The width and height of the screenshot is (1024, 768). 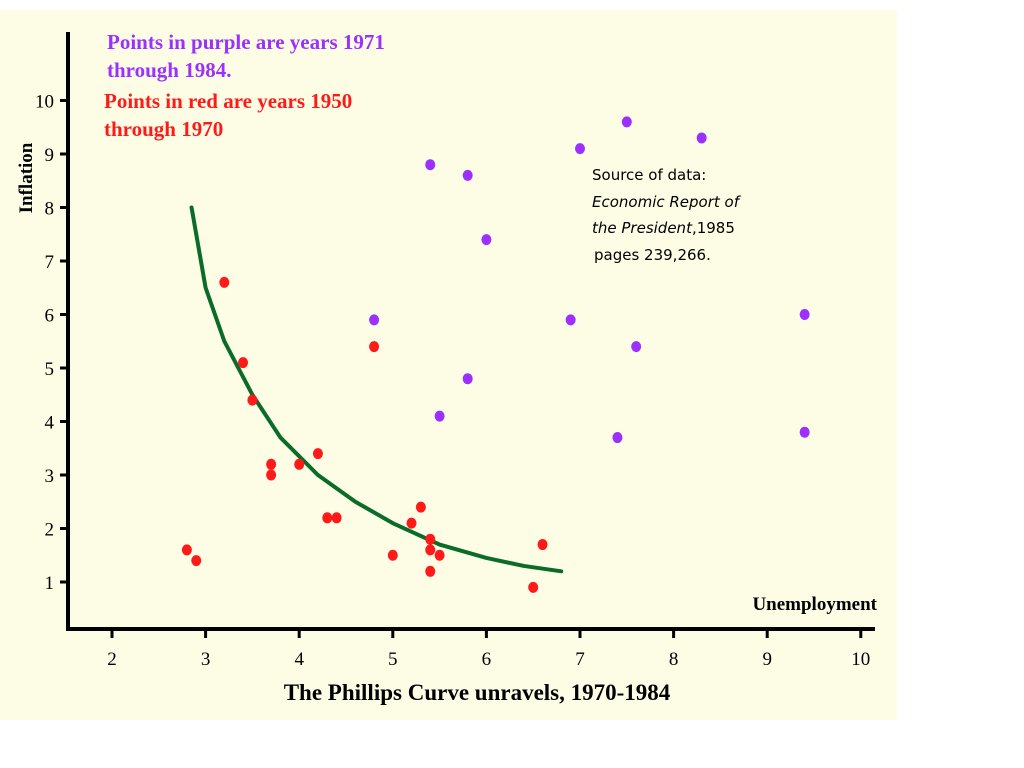 What do you see at coordinates (206, 659) in the screenshot?
I see `x-tick-label: 3` at bounding box center [206, 659].